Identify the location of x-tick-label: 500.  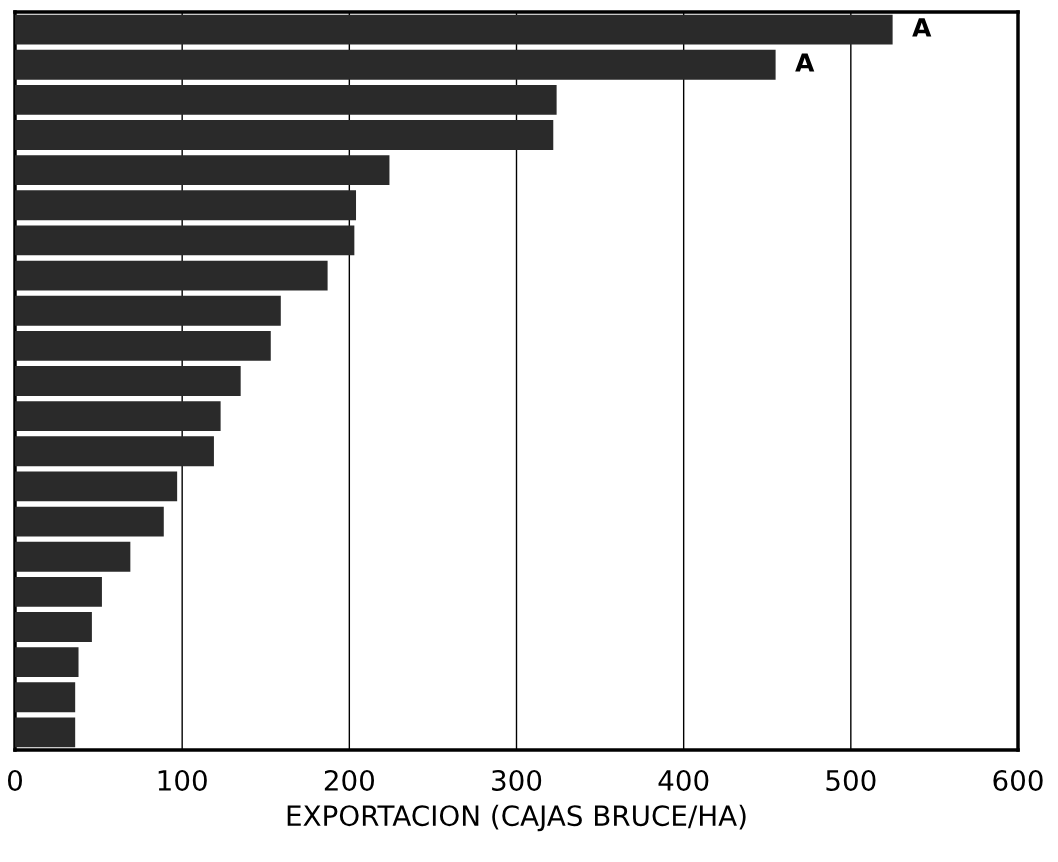
(851, 780).